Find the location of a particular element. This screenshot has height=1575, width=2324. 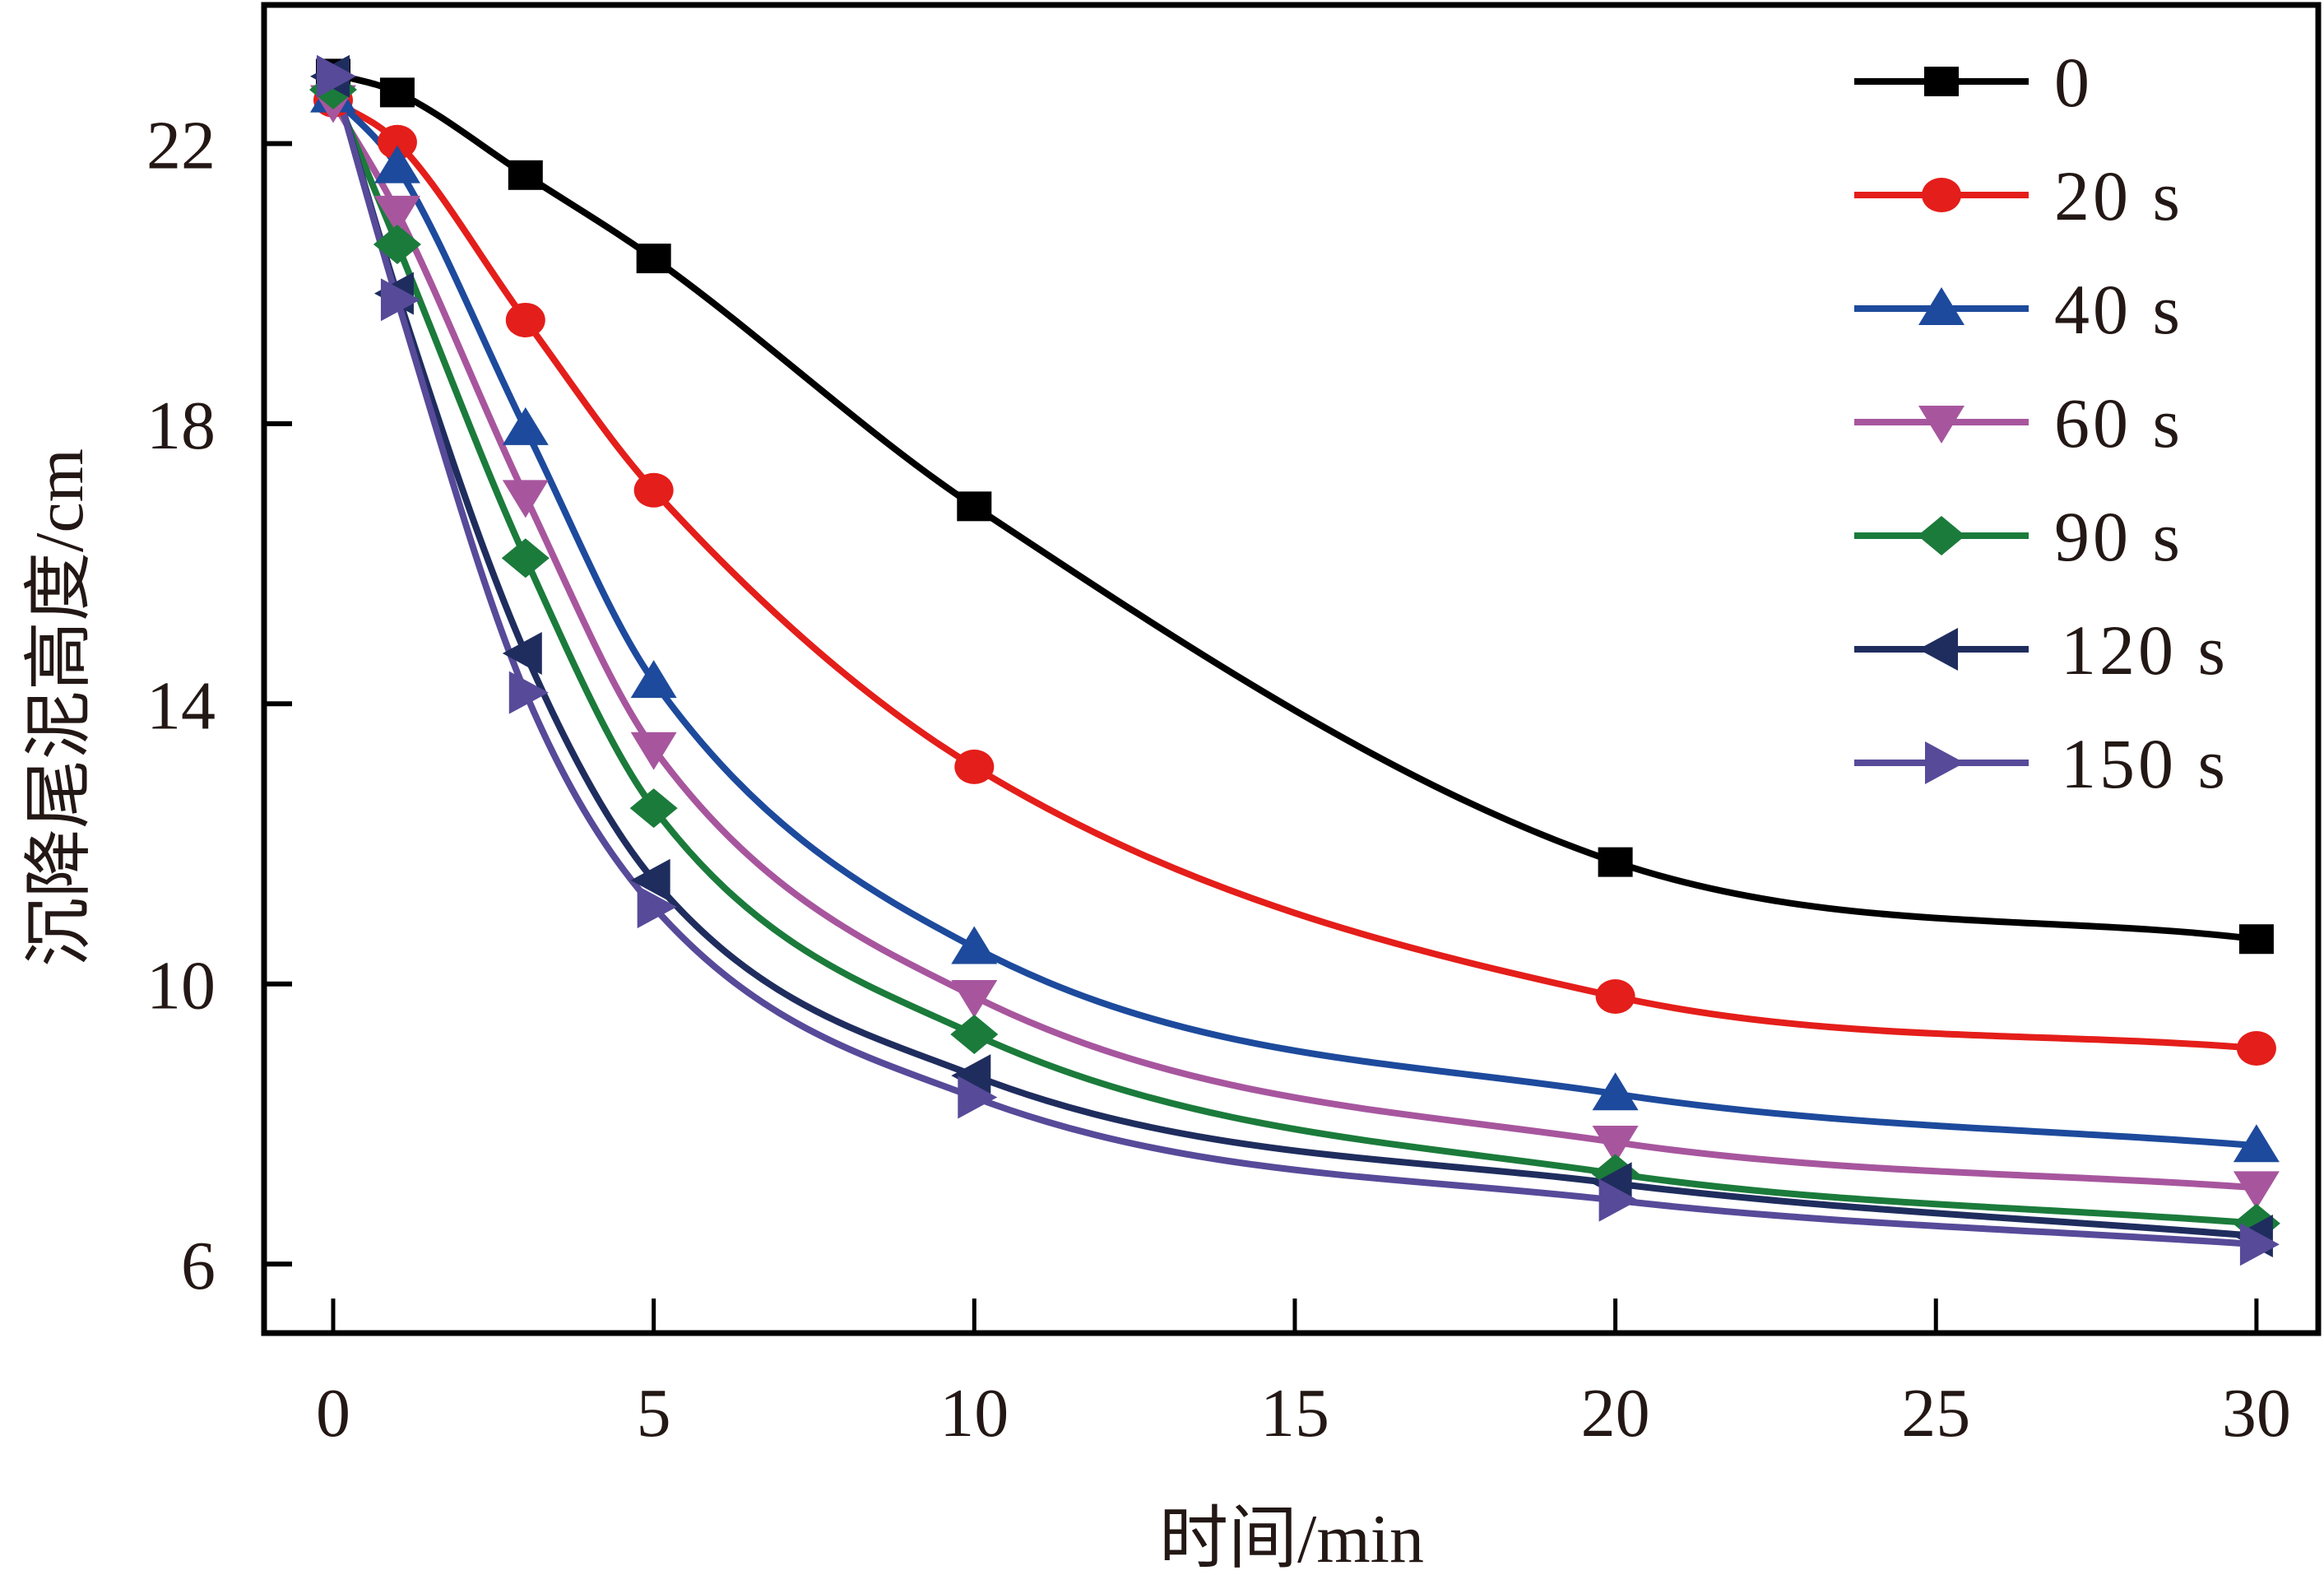

legend-entry: 60 s is located at coordinates (2019, 422).